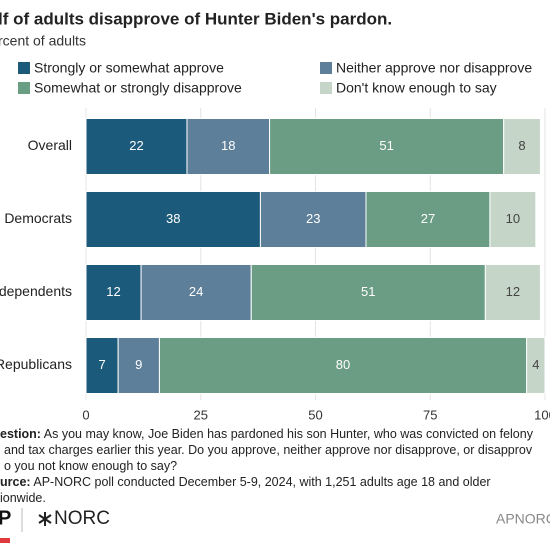  Describe the element at coordinates (523, 519) in the screenshot. I see `site: APNORC.` at that location.